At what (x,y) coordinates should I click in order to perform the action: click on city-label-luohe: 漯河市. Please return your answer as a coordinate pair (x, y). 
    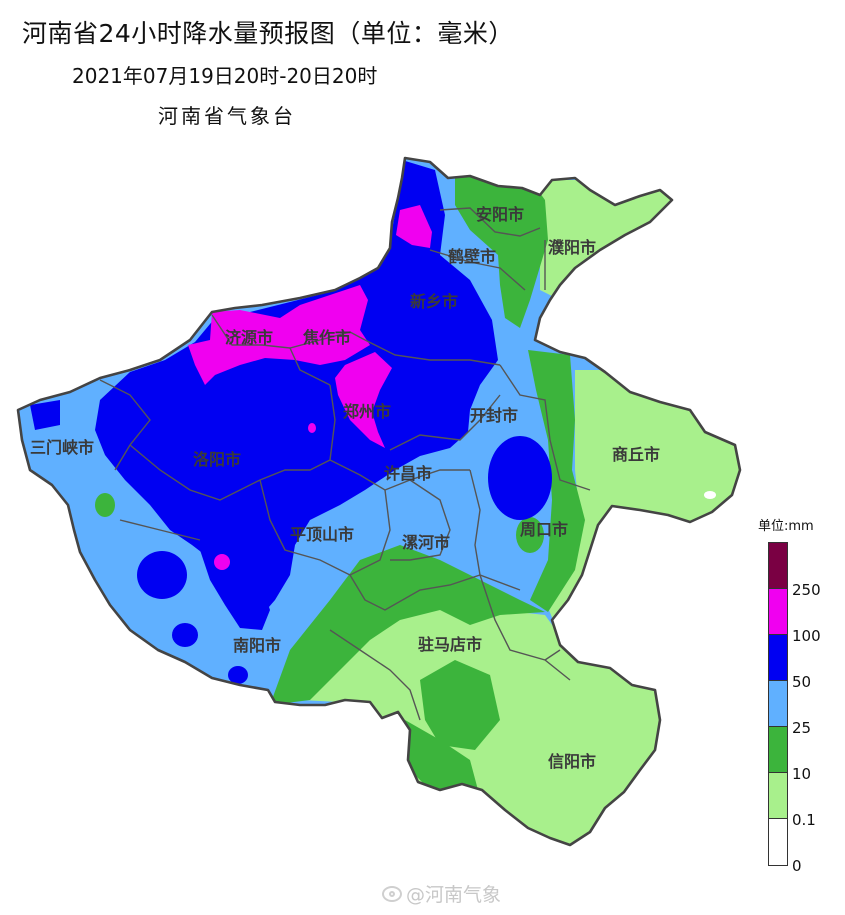
    Looking at the image, I should click on (426, 542).